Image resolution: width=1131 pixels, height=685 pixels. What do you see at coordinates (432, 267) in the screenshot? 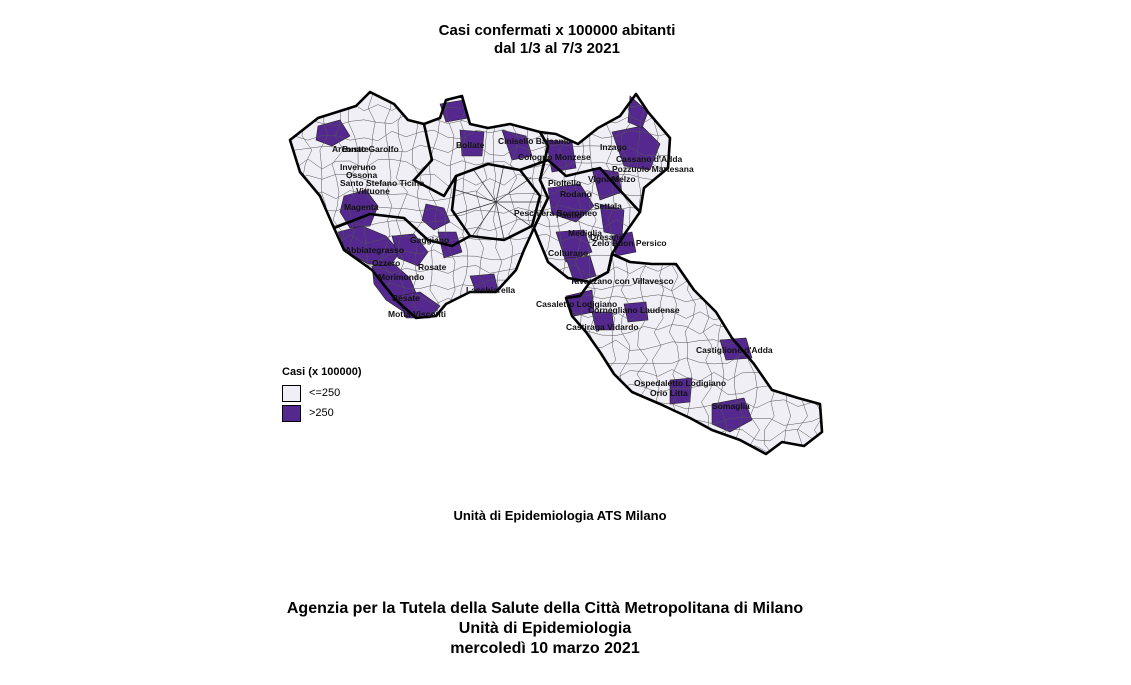
I see `map-label: Rosate` at bounding box center [432, 267].